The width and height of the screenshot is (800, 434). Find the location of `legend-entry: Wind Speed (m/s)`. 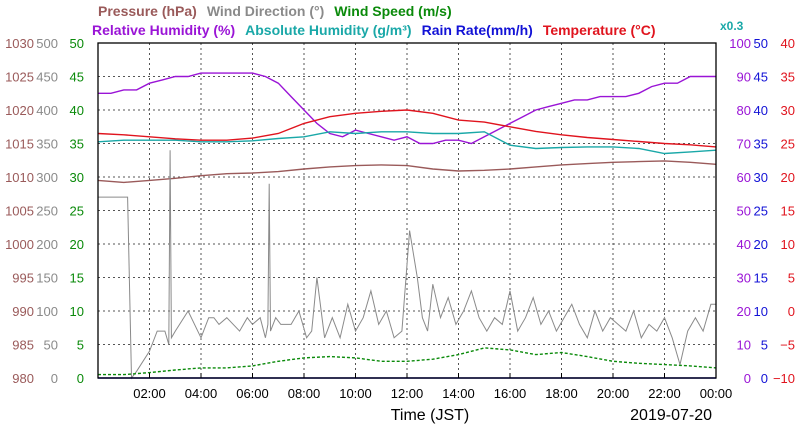

legend-entry: Wind Speed (m/s) is located at coordinates (392, 11).